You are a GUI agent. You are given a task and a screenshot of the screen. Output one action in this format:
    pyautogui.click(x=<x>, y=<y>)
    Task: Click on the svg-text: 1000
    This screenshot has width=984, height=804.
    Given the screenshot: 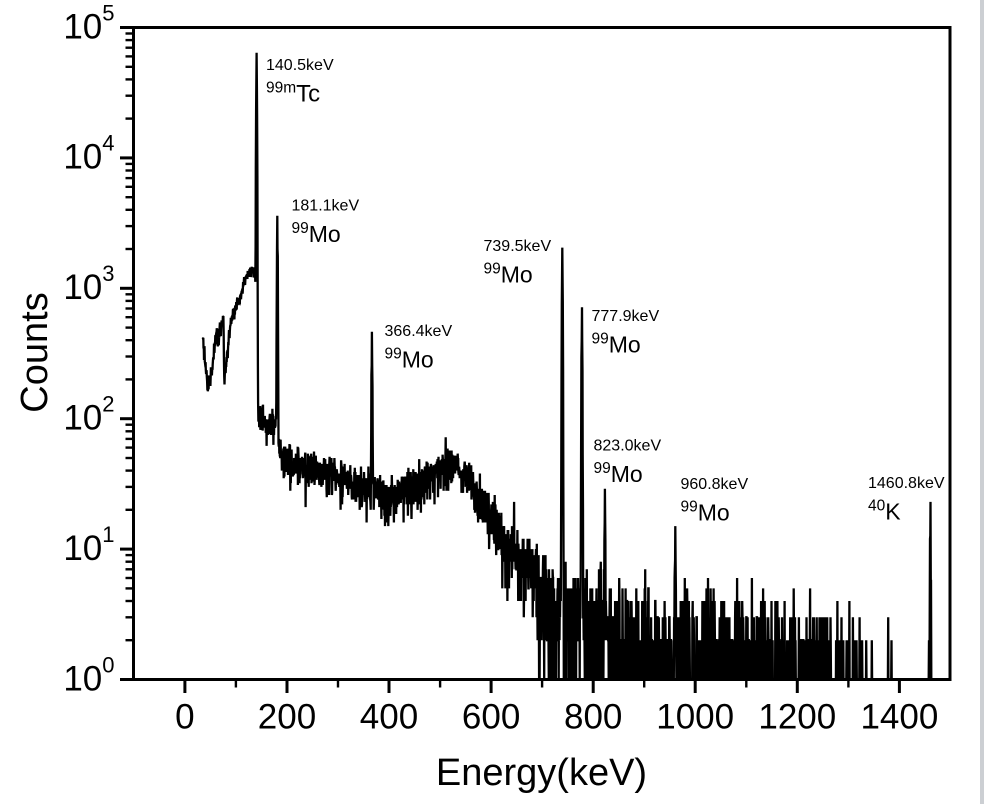 What is the action you would take?
    pyautogui.click(x=695, y=717)
    